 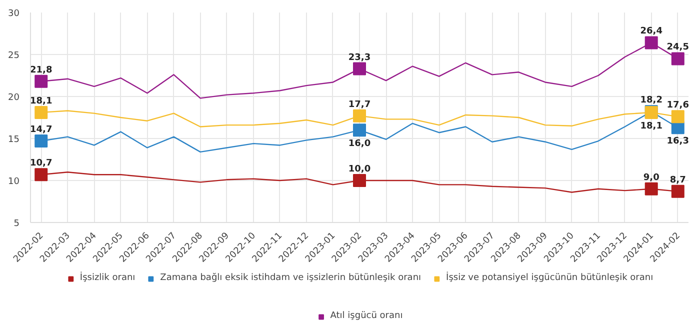 I want to click on y-tick-label: 10, so click(x=14, y=182).